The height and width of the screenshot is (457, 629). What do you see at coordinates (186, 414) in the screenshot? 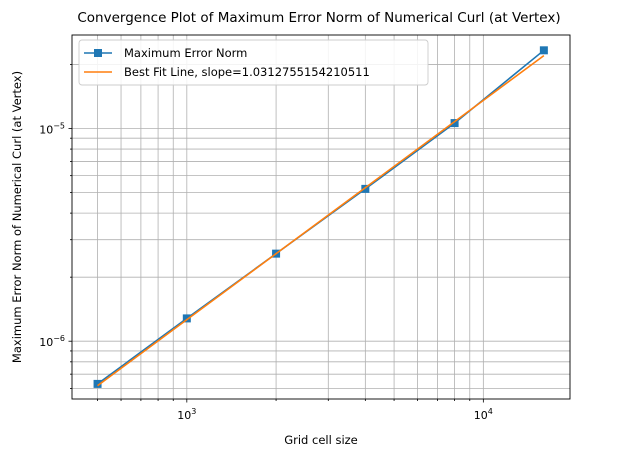
I see `x-tick-label: 10³` at bounding box center [186, 414].